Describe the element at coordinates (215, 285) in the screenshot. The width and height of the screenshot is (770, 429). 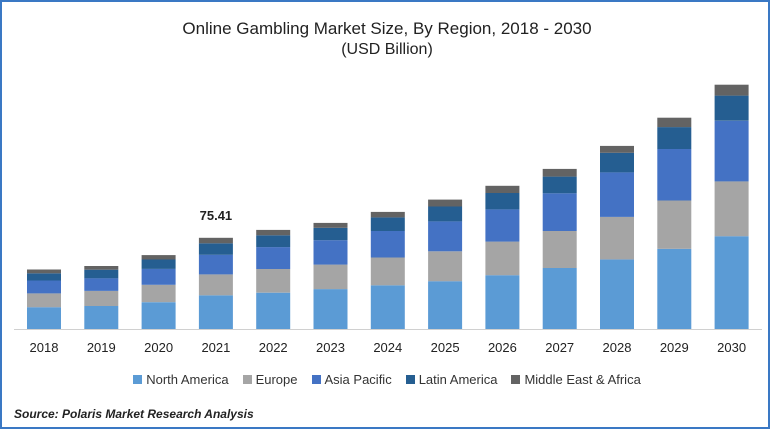
I see `bar-segment-2021-europe` at that location.